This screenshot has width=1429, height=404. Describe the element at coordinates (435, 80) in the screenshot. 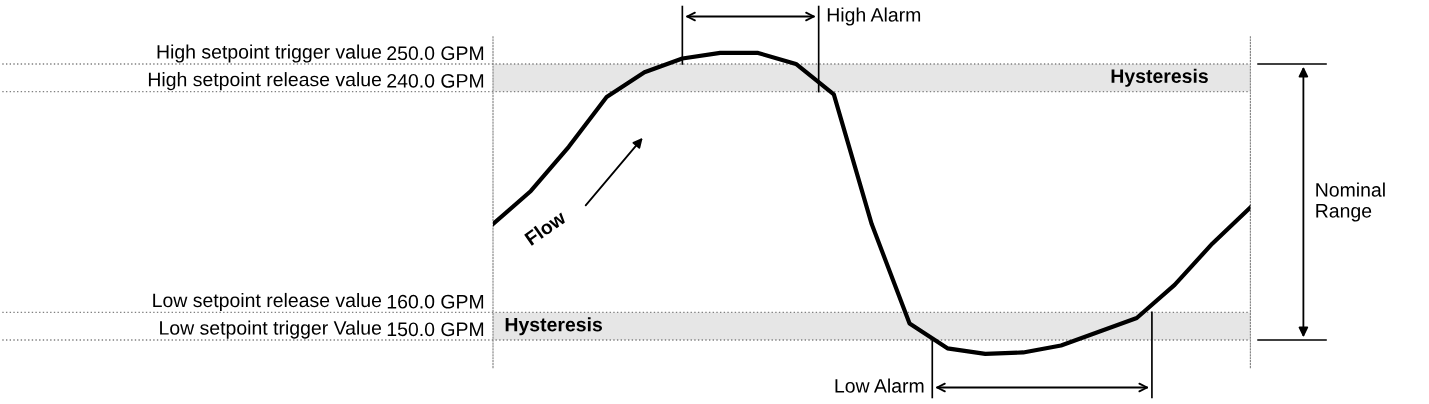

I see `y-tick-label: 240.0 GPM` at that location.